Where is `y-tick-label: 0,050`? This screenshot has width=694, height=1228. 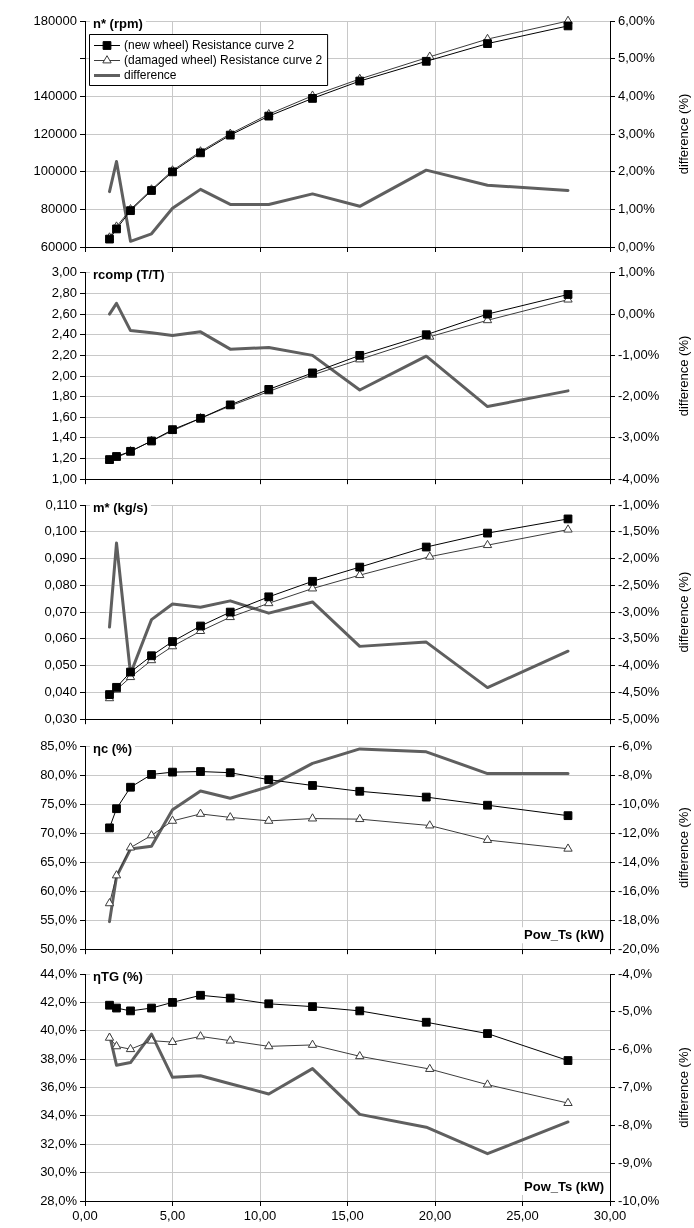 y-tick-label: 0,050 is located at coordinates (60, 665).